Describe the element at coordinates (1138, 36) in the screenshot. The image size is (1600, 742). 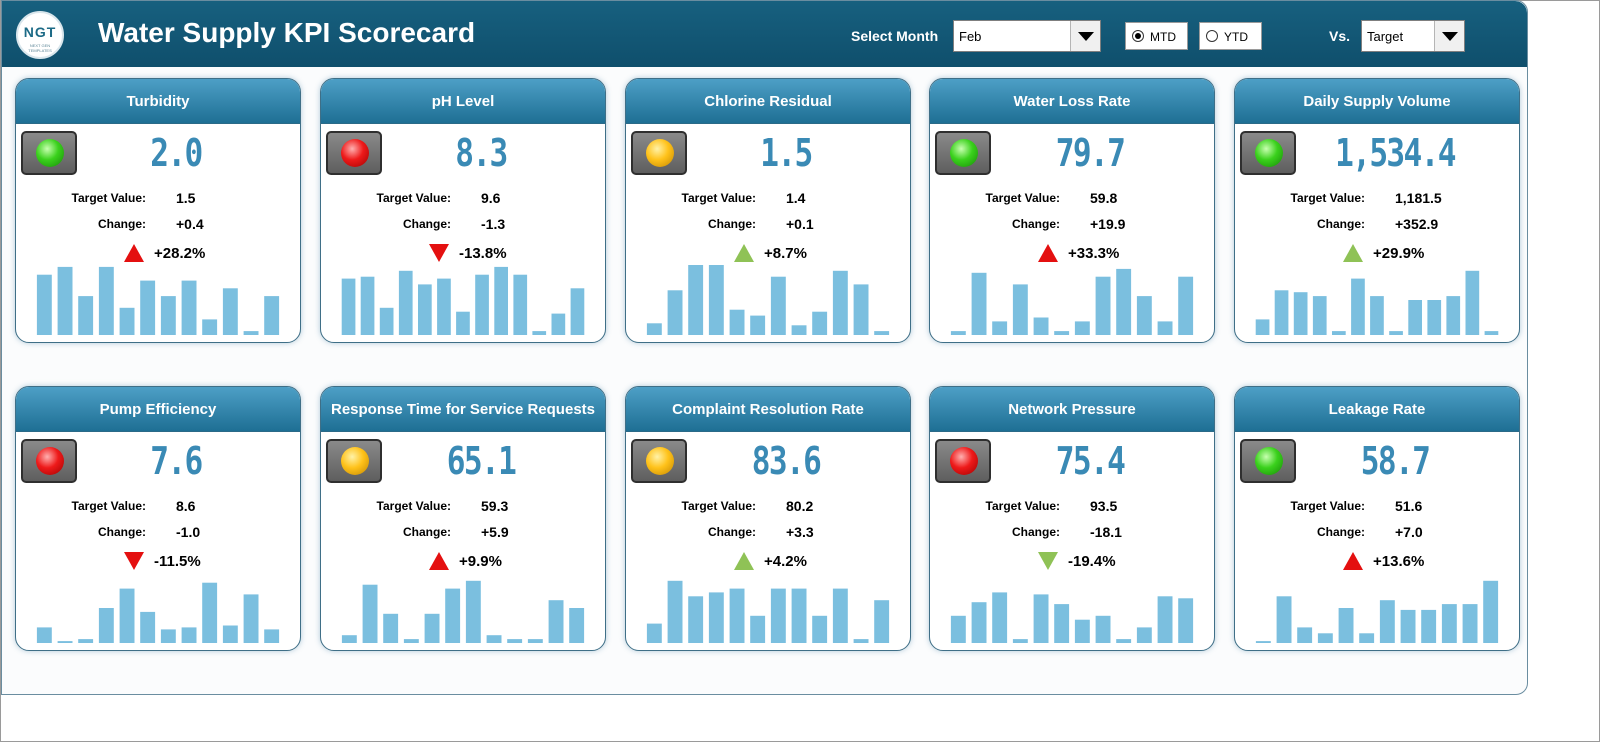
I see `mtd-radio` at that location.